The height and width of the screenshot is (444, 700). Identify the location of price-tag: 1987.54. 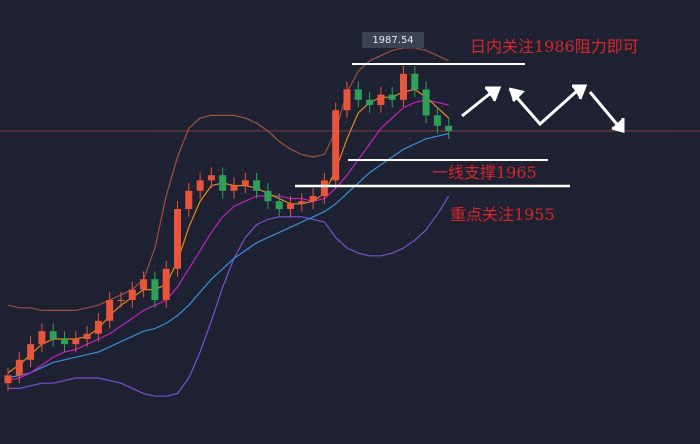
(392, 40).